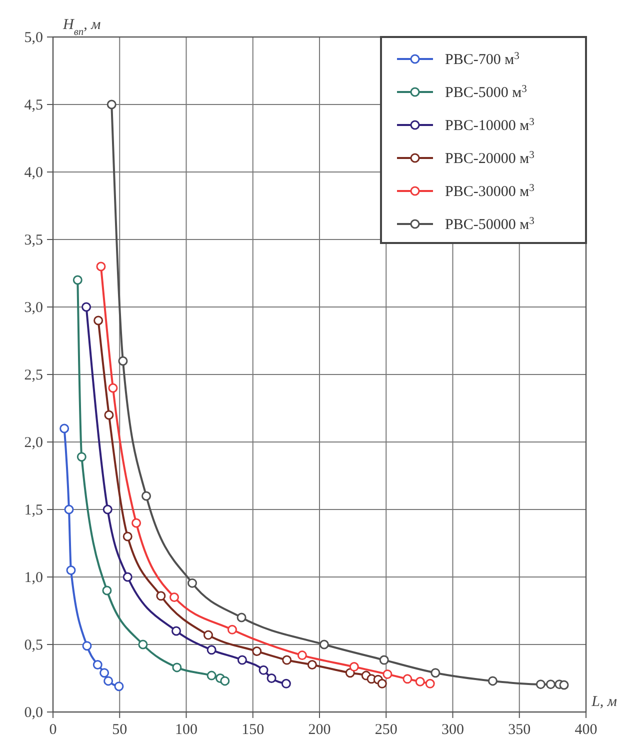 This screenshot has width=627, height=743. Describe the element at coordinates (386, 730) in the screenshot. I see `x-tick-label: 250` at that location.